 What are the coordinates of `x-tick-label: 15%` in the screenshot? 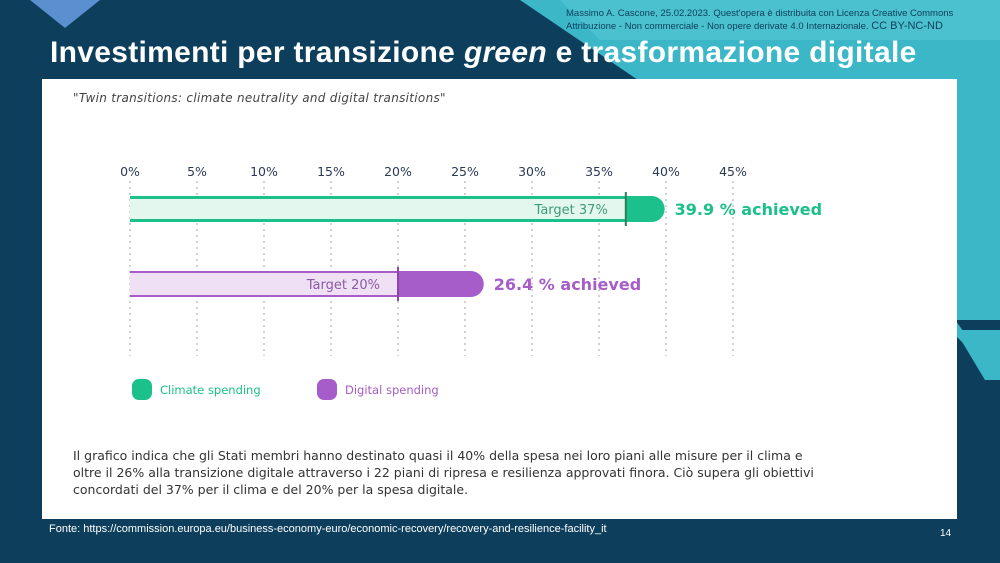 It's located at (331, 171).